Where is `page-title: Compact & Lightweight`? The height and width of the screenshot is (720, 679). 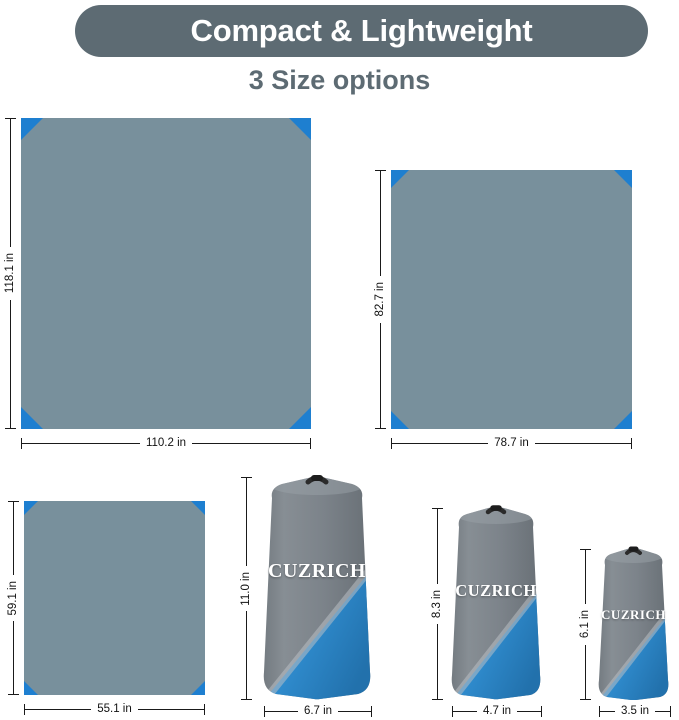
page-title: Compact & Lightweight is located at coordinates (361, 30).